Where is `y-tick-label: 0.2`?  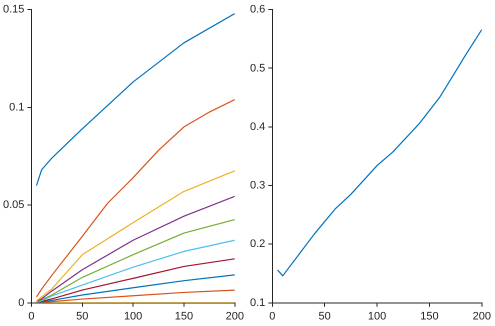
y-tick-label: 0.2 is located at coordinates (258, 244).